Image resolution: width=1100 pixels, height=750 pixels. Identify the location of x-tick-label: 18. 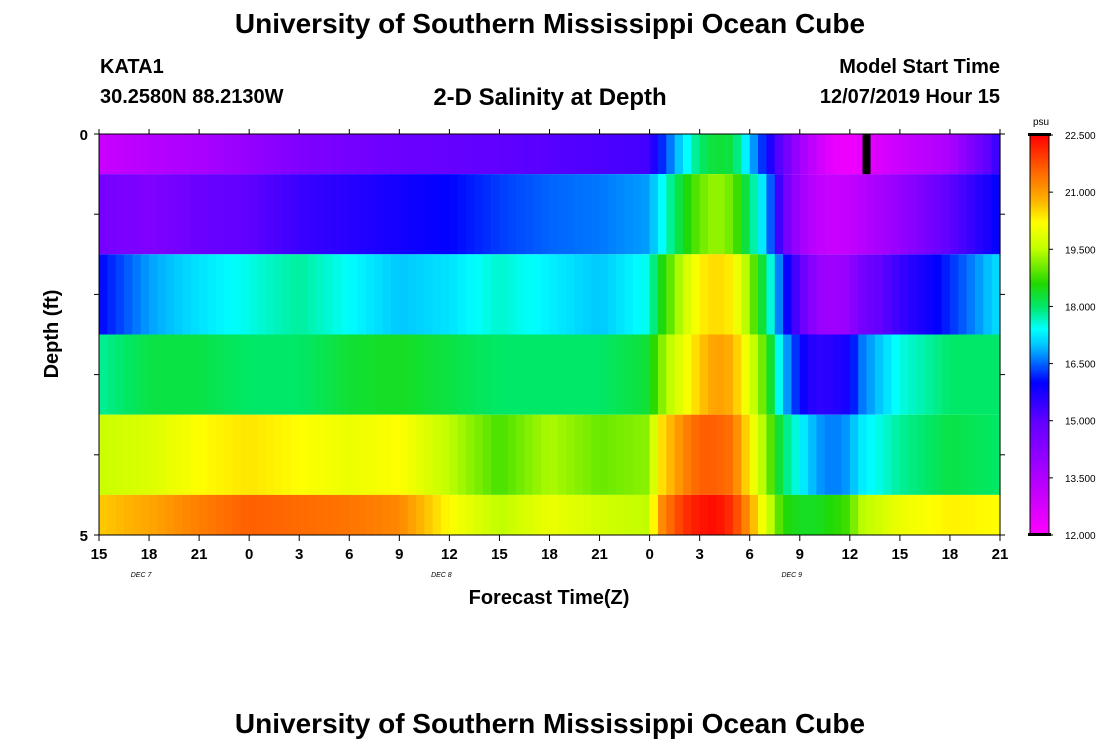
(549, 554).